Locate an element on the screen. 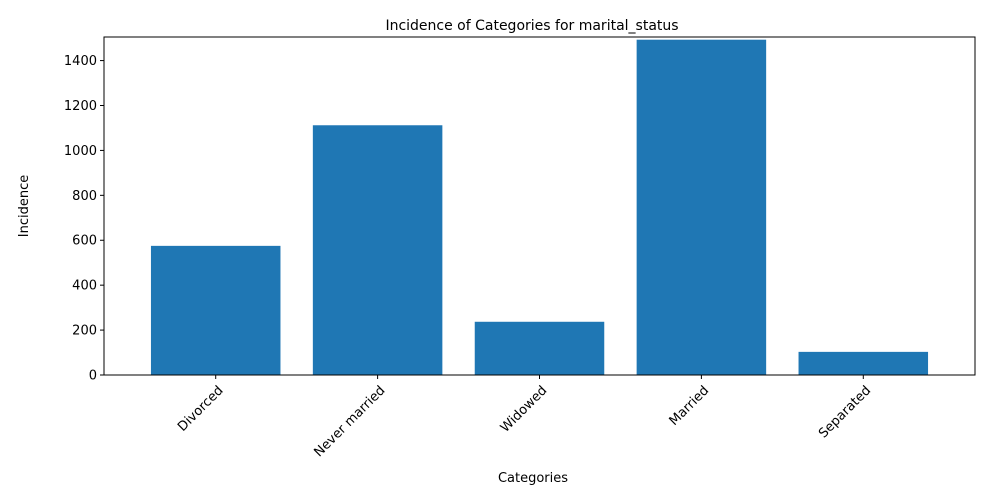 The height and width of the screenshot is (500, 1000). x-tick-label: Married is located at coordinates (690, 406).